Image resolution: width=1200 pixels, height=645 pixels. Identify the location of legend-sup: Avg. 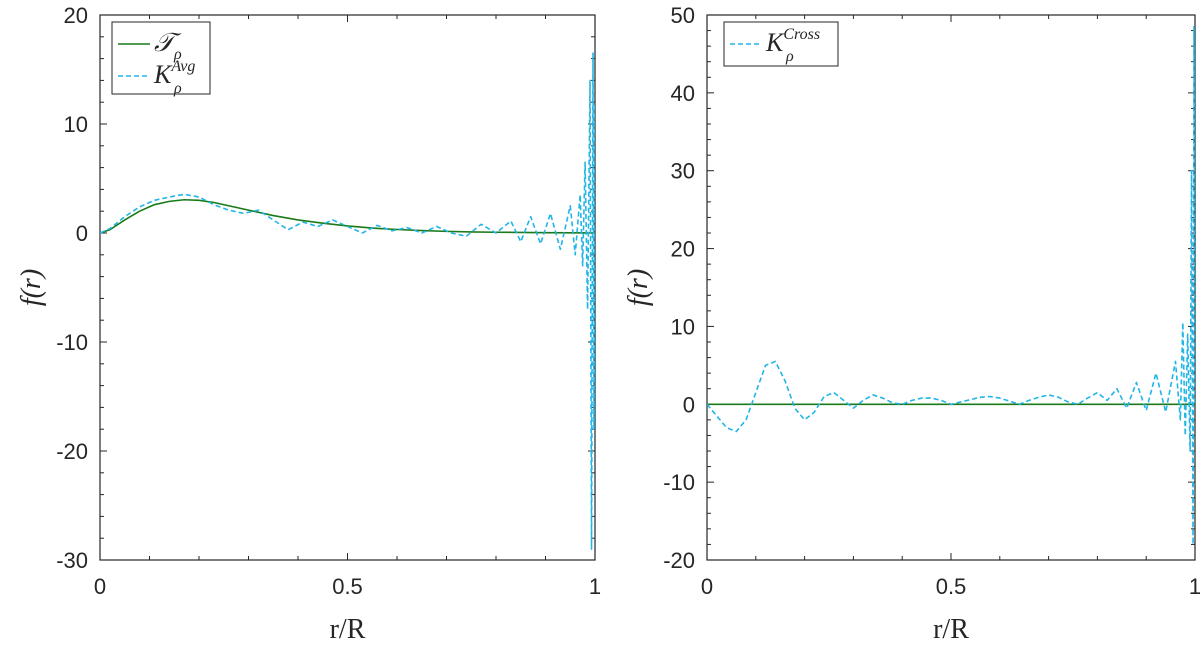
(182, 66).